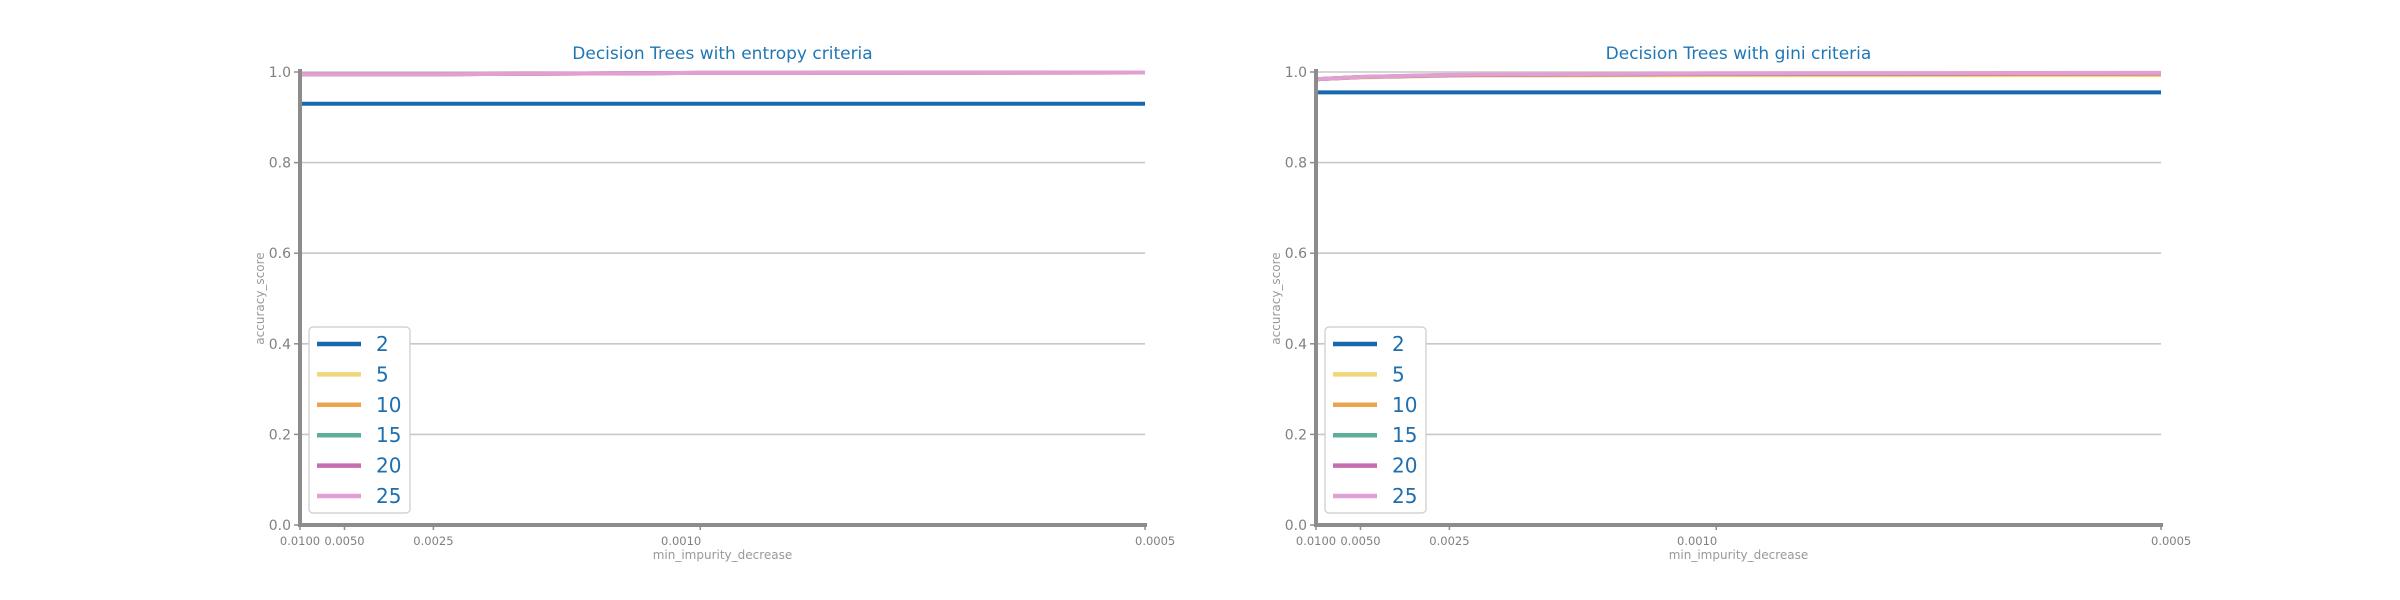  What do you see at coordinates (1739, 54) in the screenshot?
I see `chart-title: Decision Trees with gini criteria` at bounding box center [1739, 54].